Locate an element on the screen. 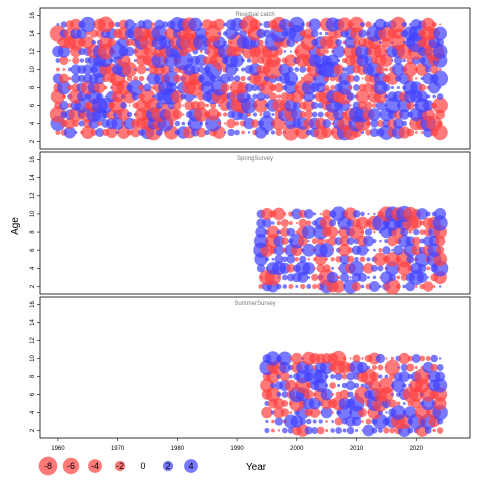 The image size is (480, 480). legend-label: 0 is located at coordinates (142, 466).